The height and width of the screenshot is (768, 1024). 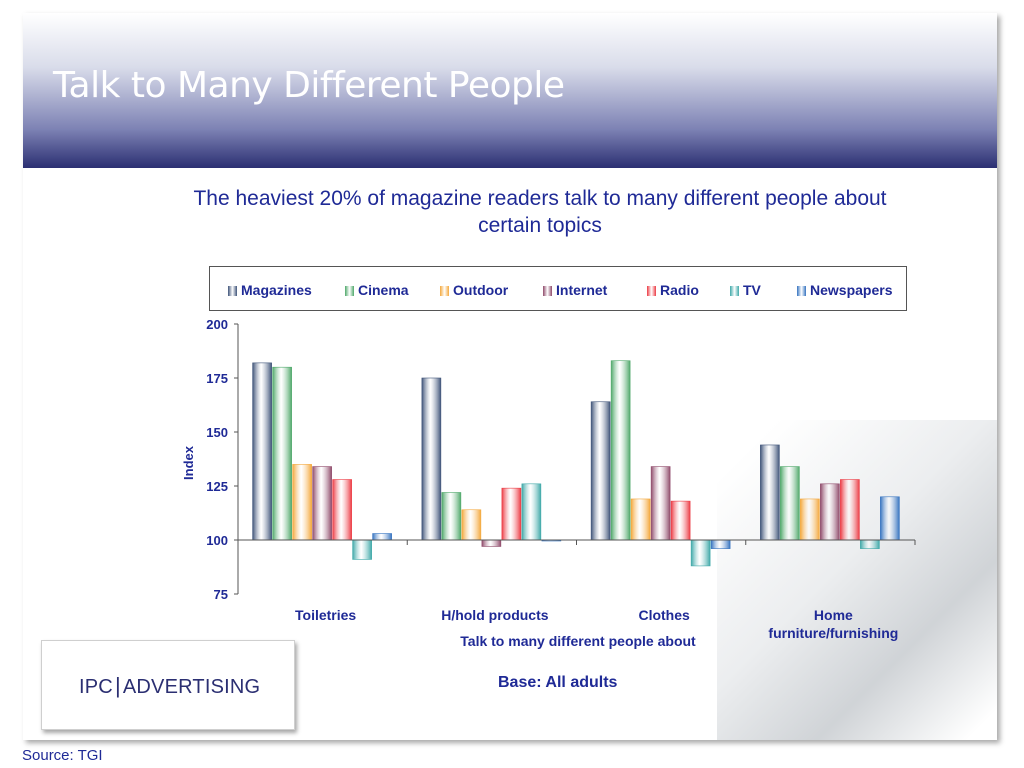 I want to click on legend-label: Internet, so click(x=582, y=290).